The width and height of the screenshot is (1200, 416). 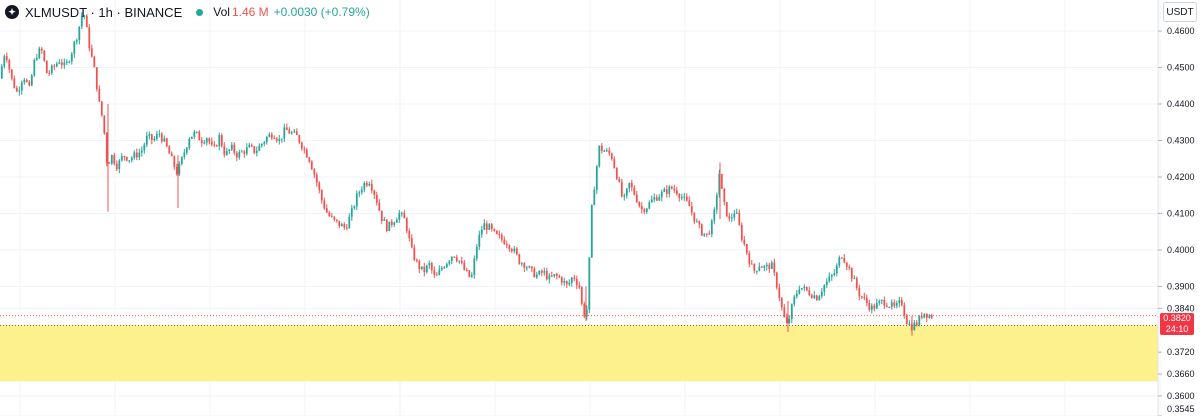 I want to click on symbol-title: XLMUSDT · 1h · BINANCE, so click(x=104, y=12).